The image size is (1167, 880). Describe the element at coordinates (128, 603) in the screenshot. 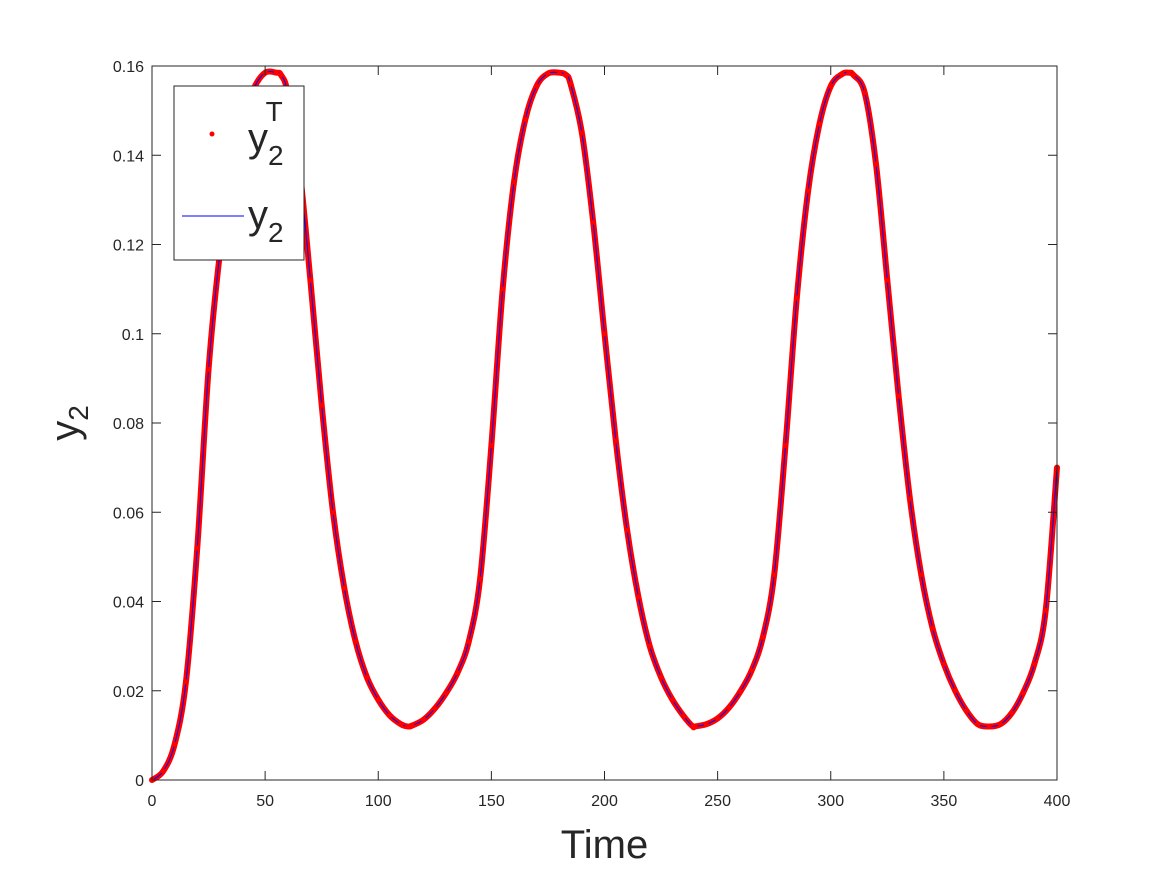

I see `y-tick-label: 0.04` at that location.